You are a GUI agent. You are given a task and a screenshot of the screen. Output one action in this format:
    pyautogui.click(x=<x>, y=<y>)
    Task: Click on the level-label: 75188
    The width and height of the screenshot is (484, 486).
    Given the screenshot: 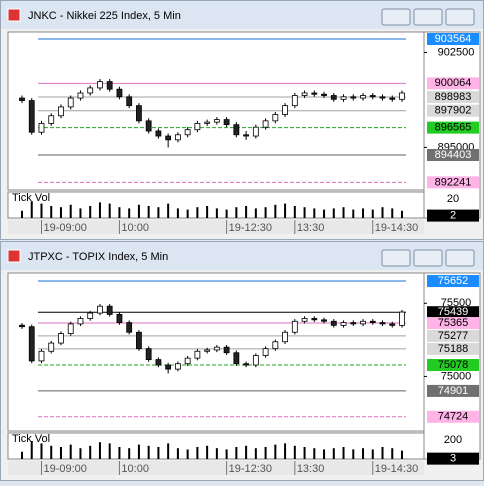 What is the action you would take?
    pyautogui.click(x=453, y=349)
    